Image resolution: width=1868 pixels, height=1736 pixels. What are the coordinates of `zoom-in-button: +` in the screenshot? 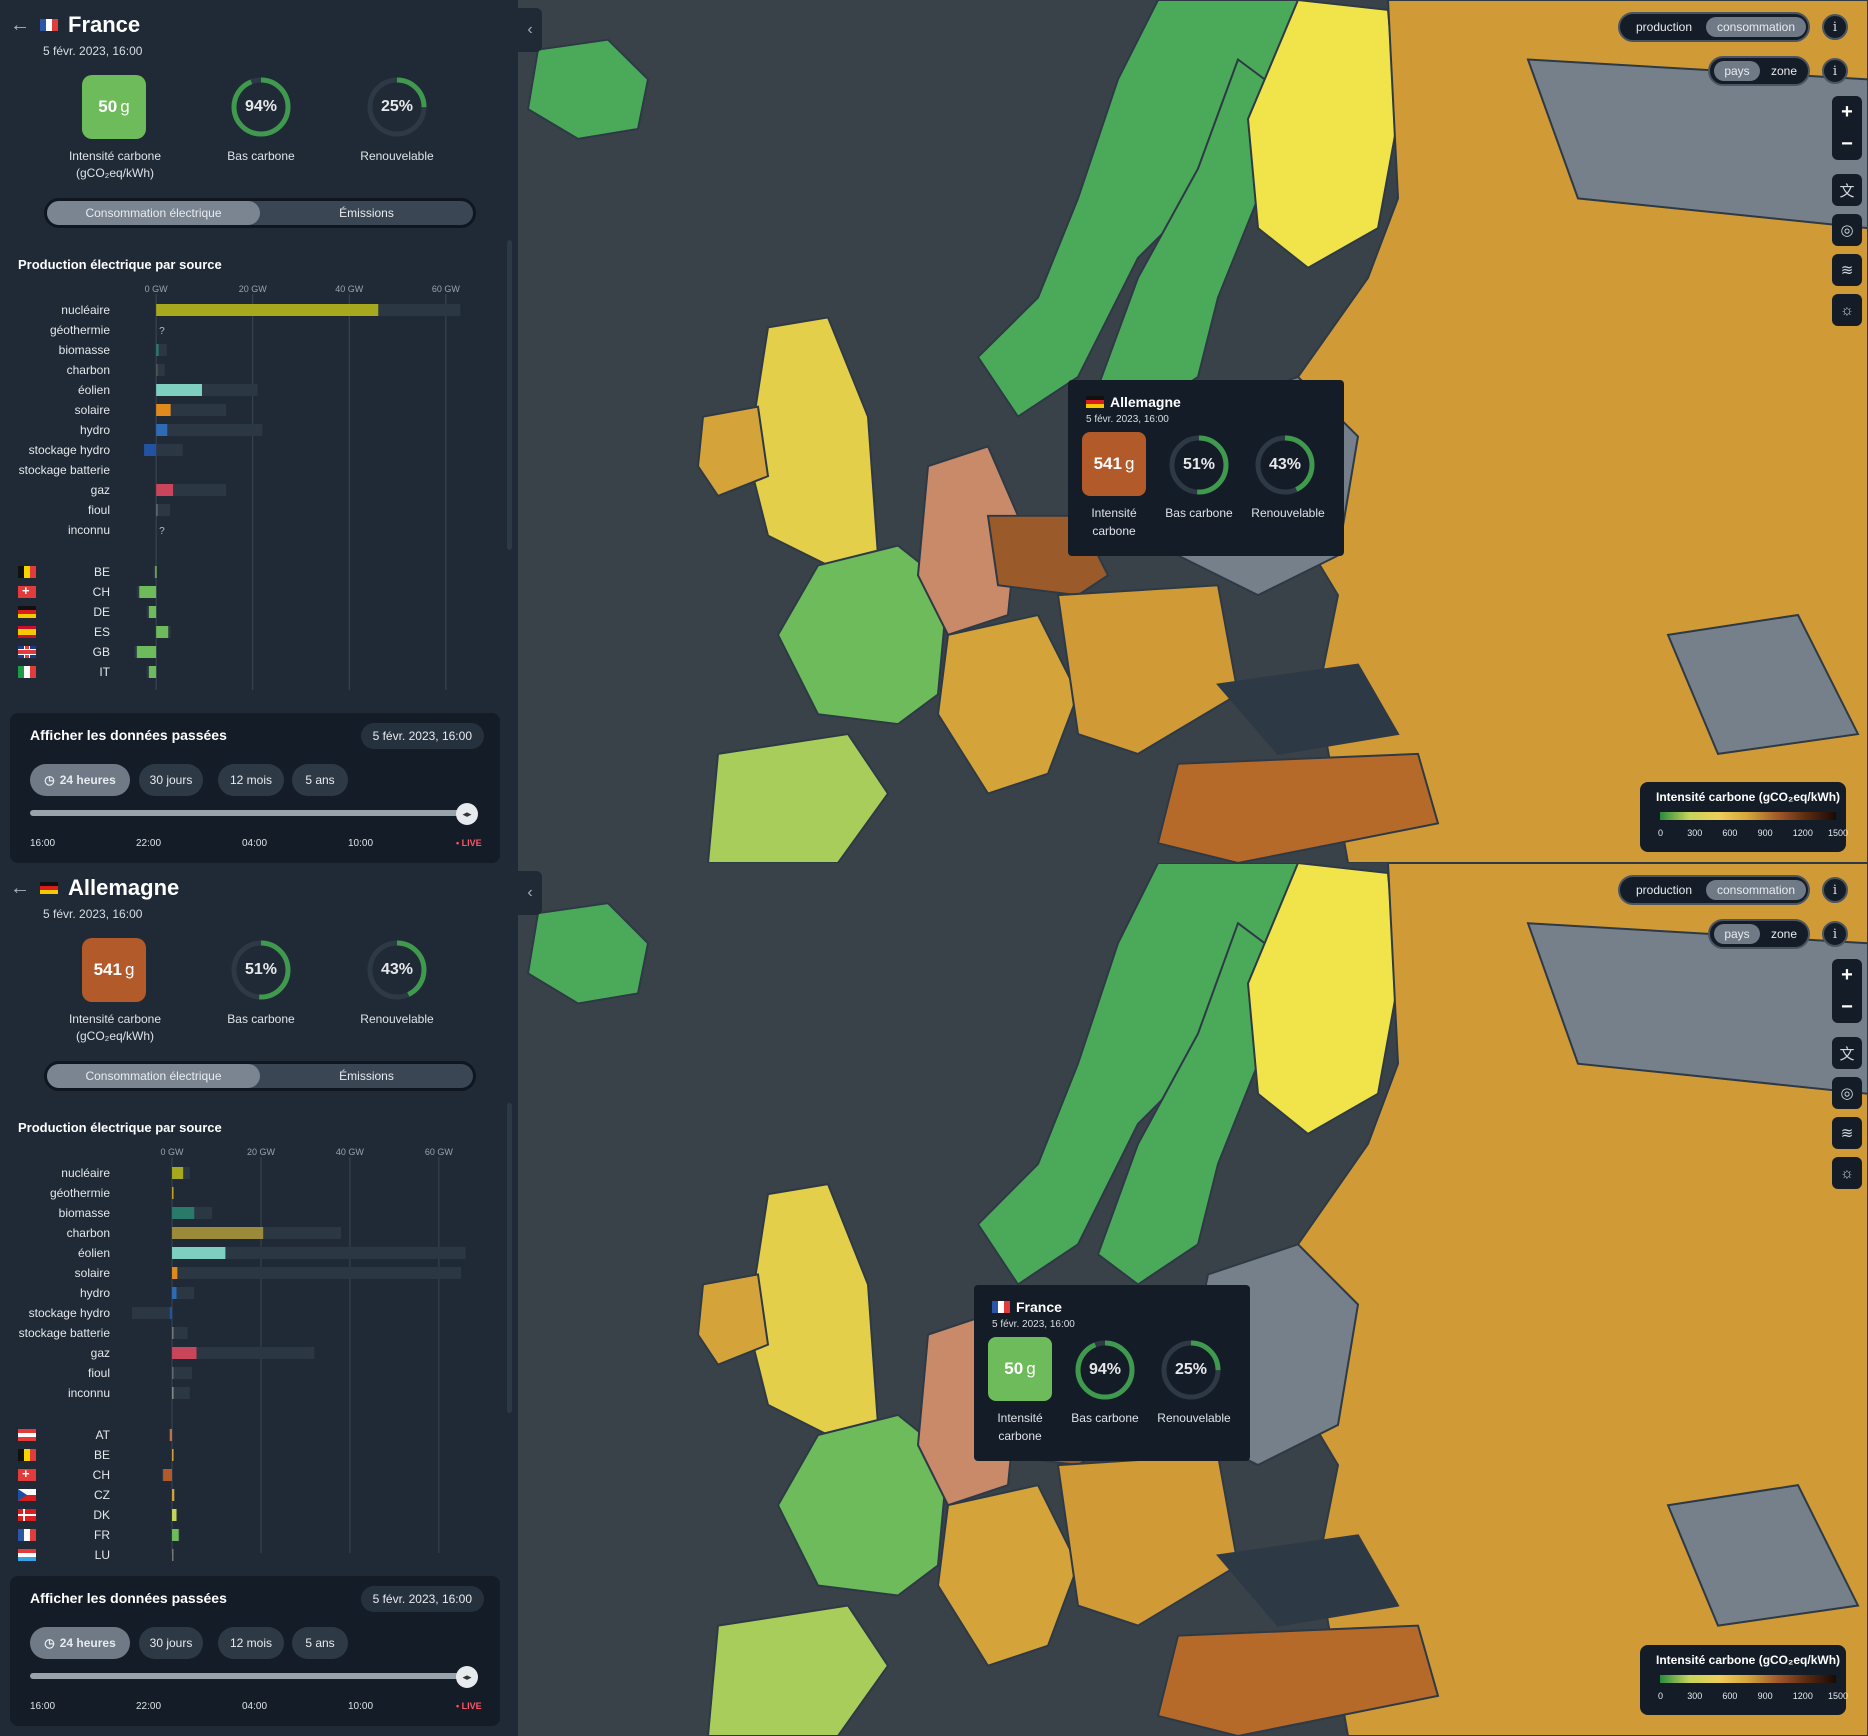 It's located at (1847, 974).